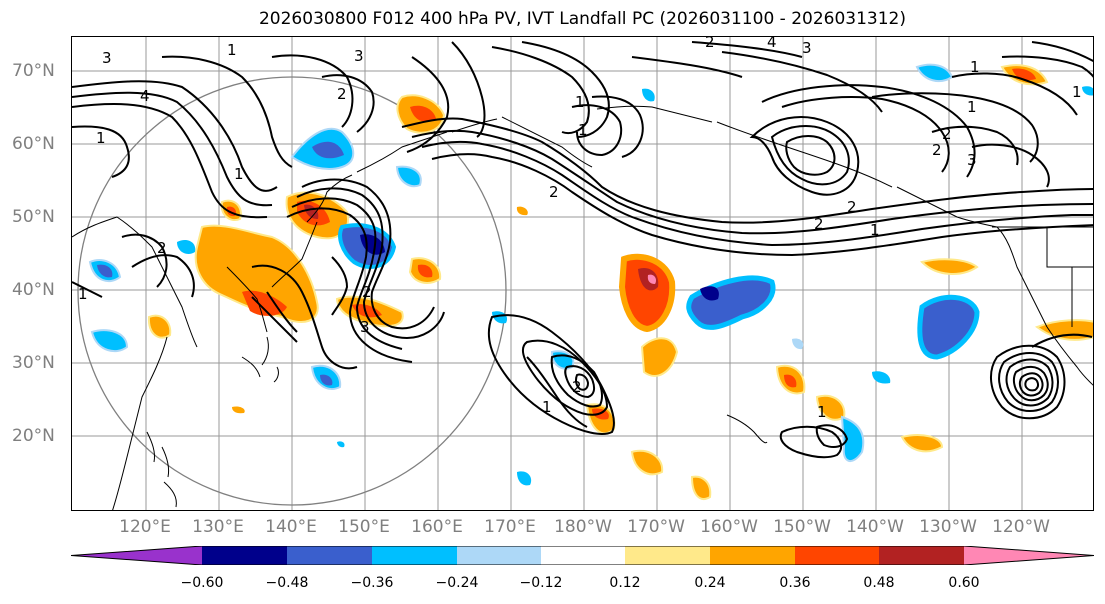  I want to click on colorbar-tick-label: 0.60, so click(964, 583).